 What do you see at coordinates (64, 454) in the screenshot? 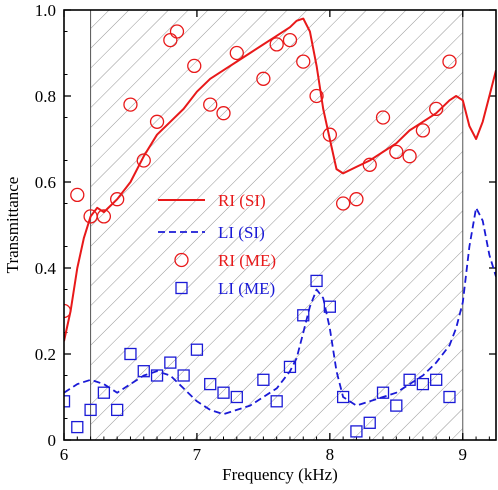
I see `x-tick-label: 6` at bounding box center [64, 454].